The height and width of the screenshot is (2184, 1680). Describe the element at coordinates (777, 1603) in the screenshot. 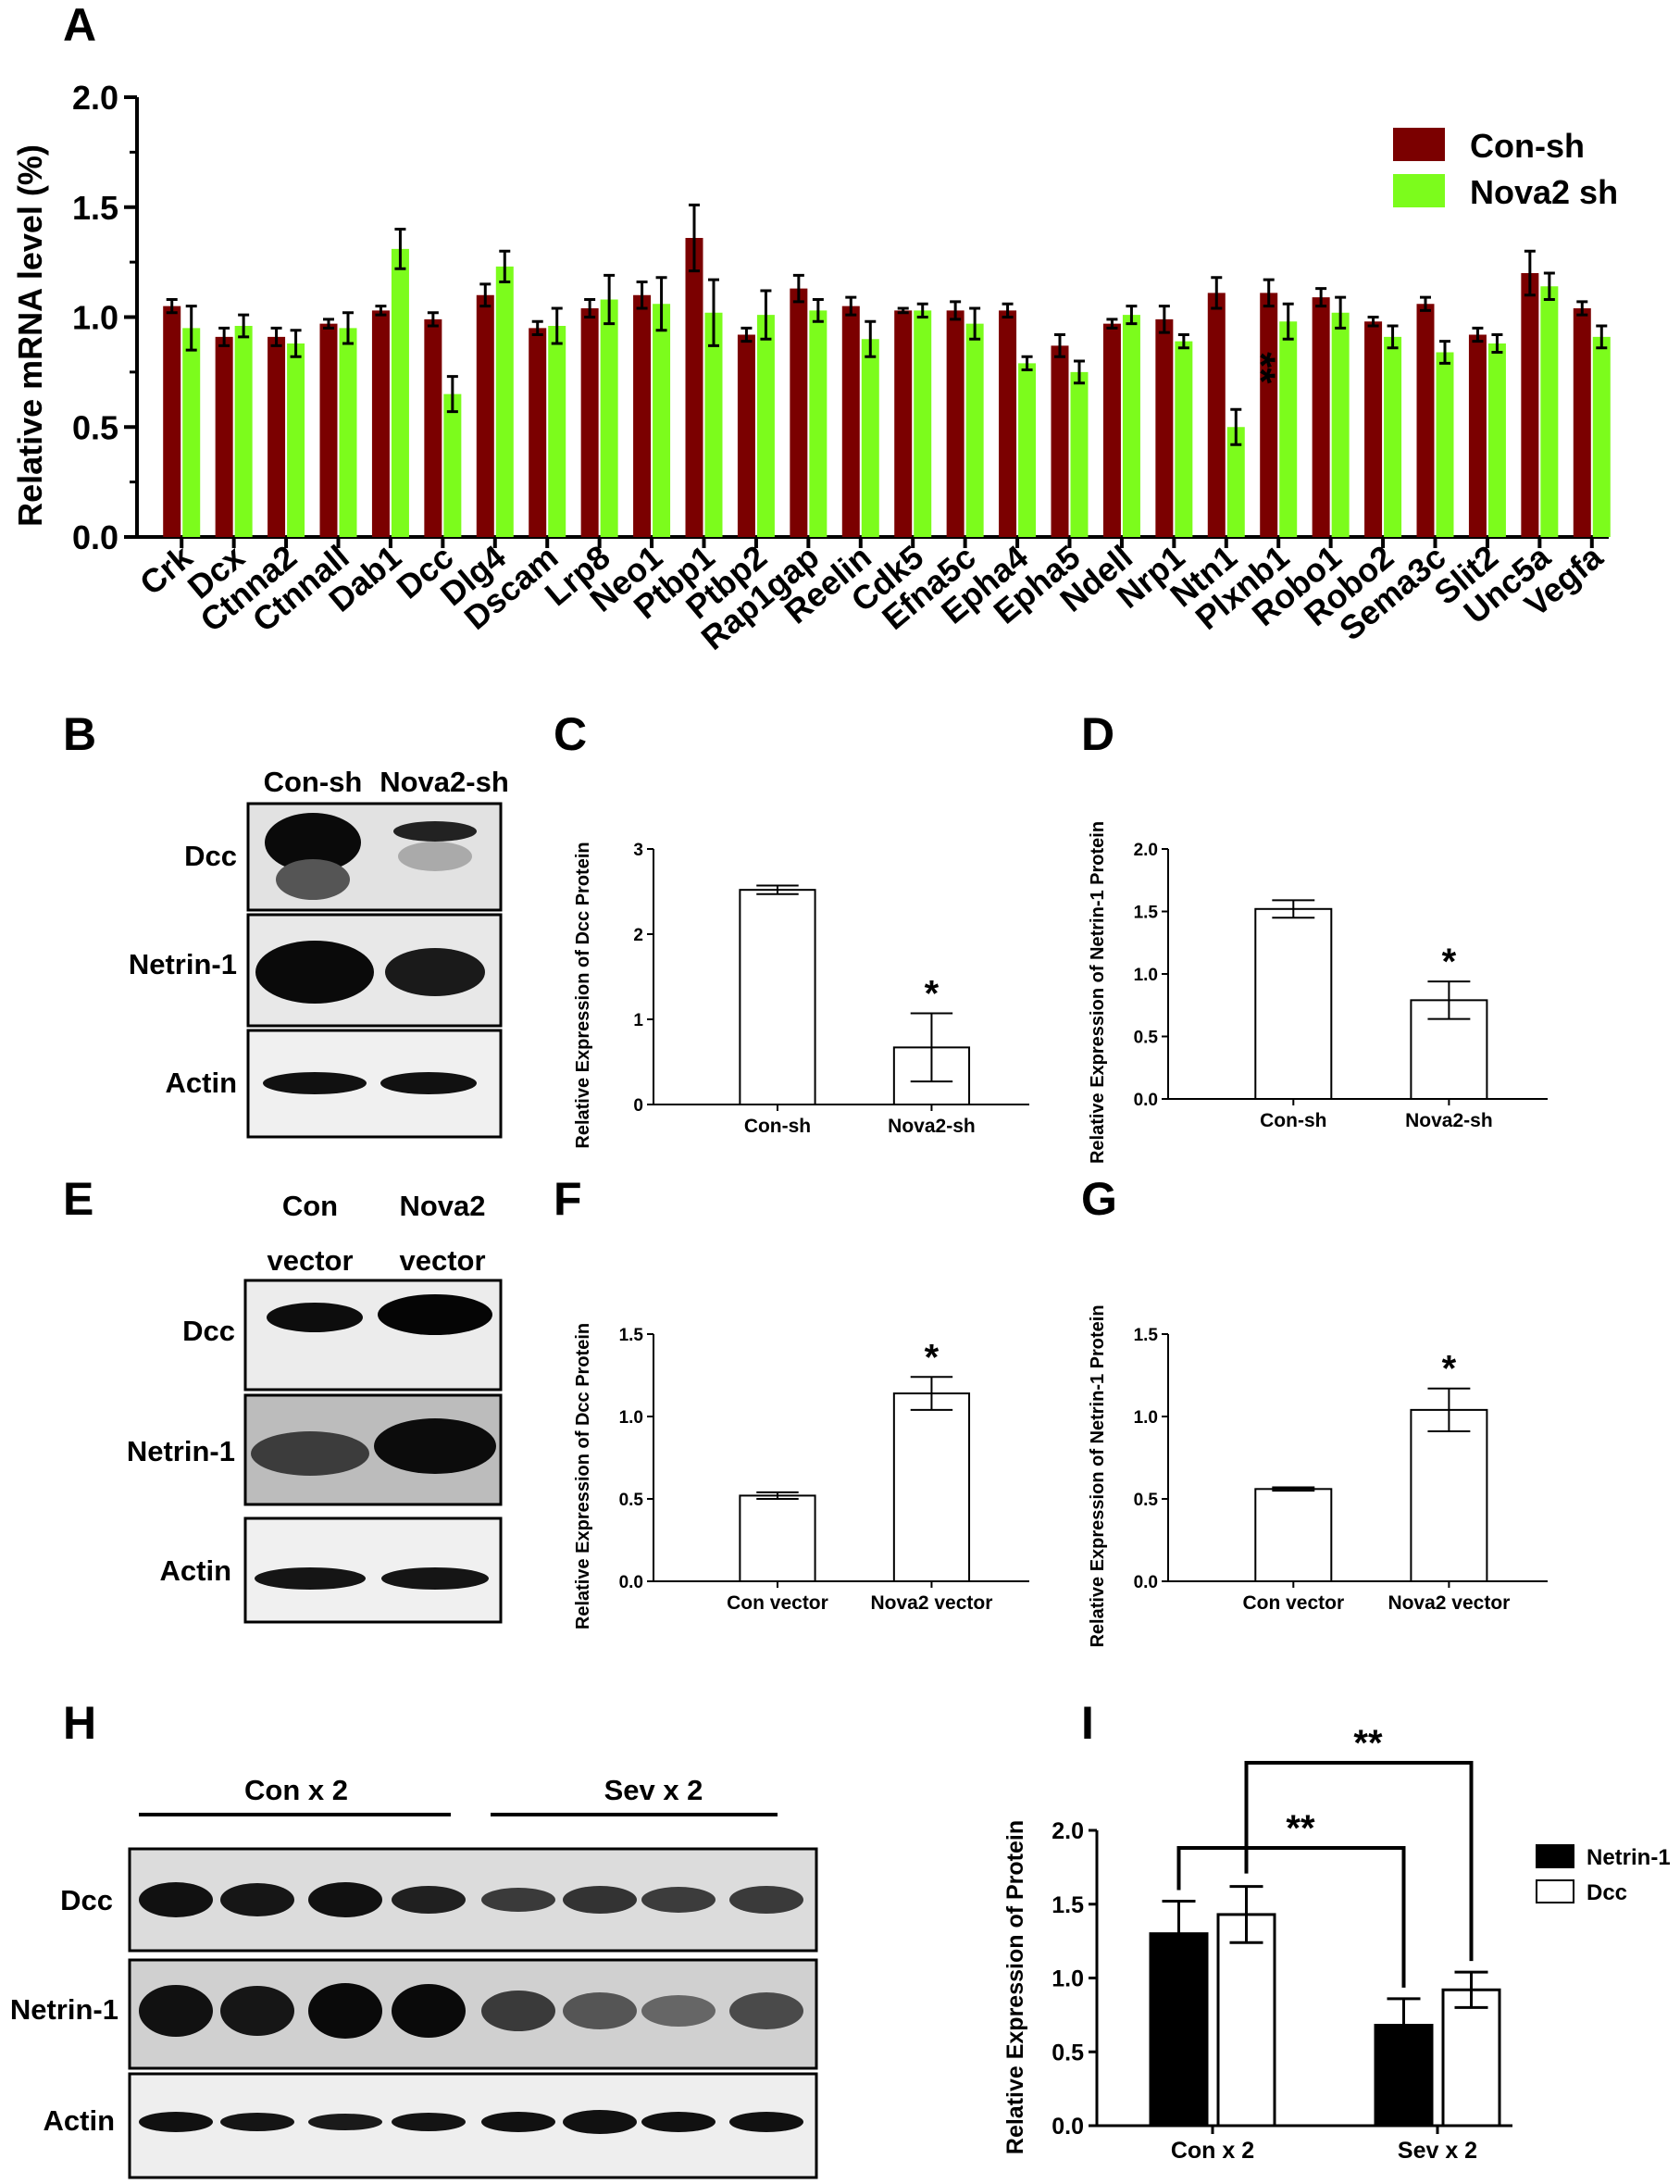

I see `x-tick-label: Con vector` at that location.